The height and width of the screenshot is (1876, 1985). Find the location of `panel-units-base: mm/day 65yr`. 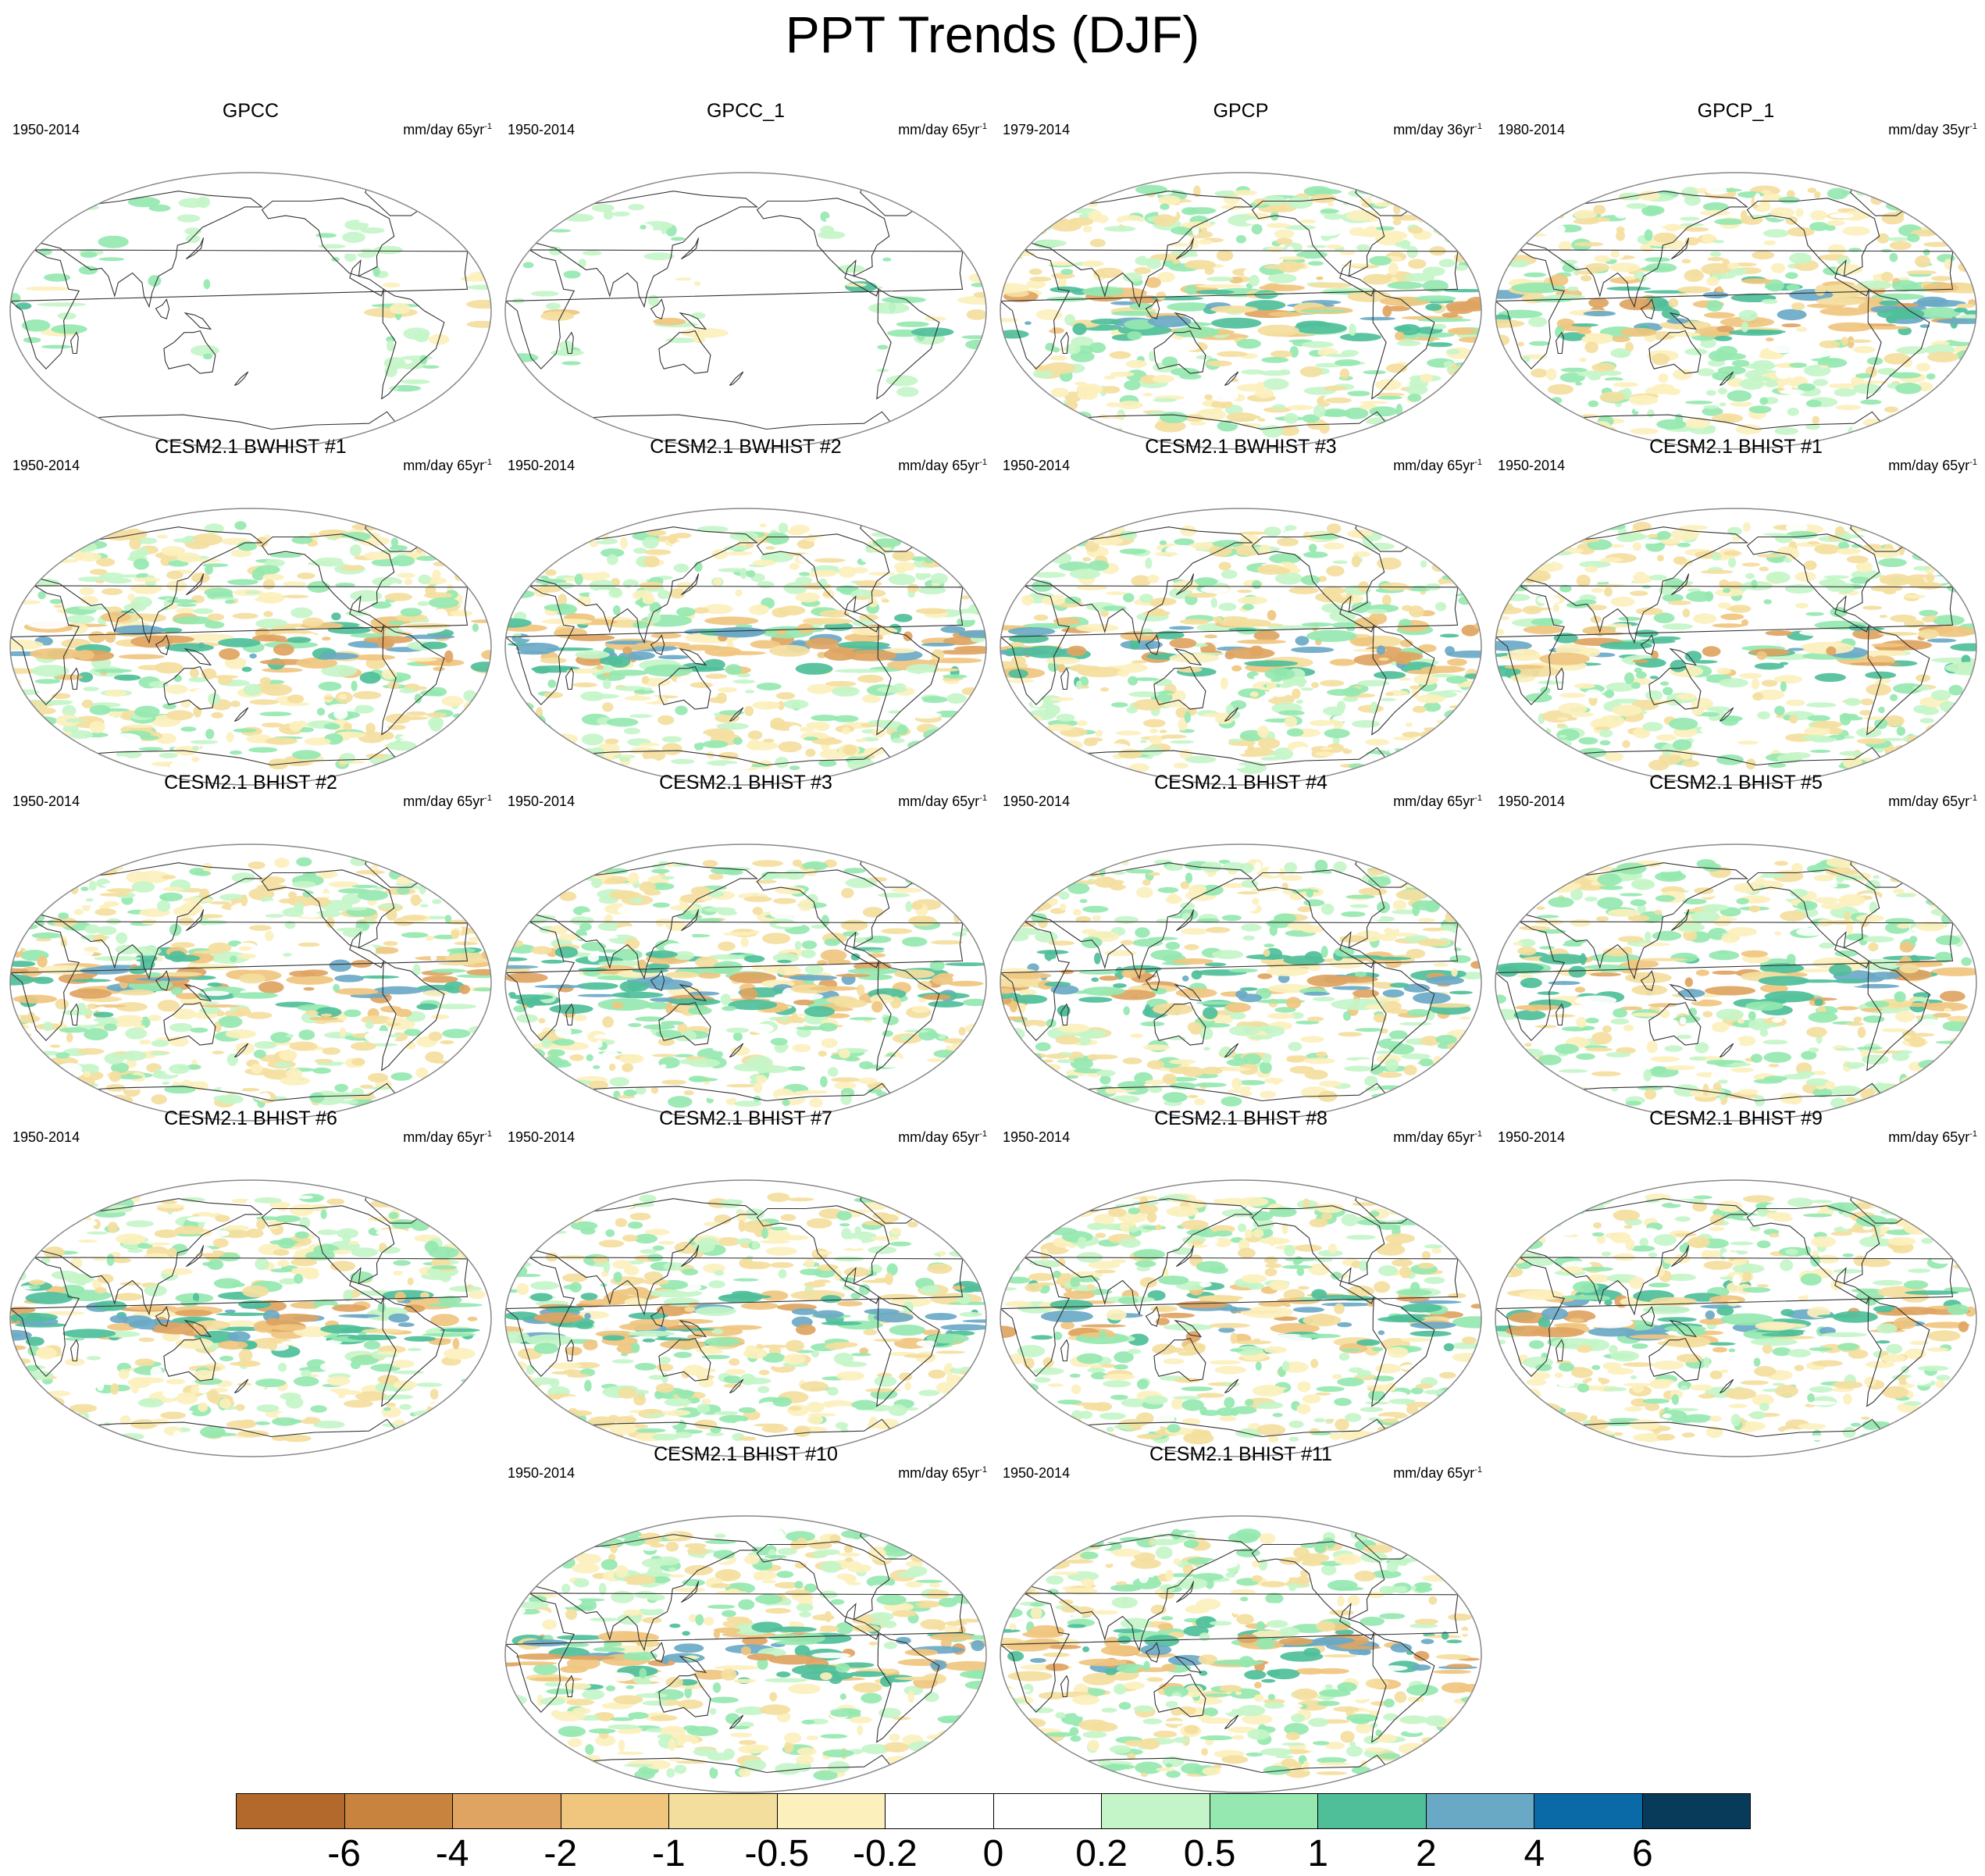

panel-units-base: mm/day 65yr is located at coordinates (1433, 466).